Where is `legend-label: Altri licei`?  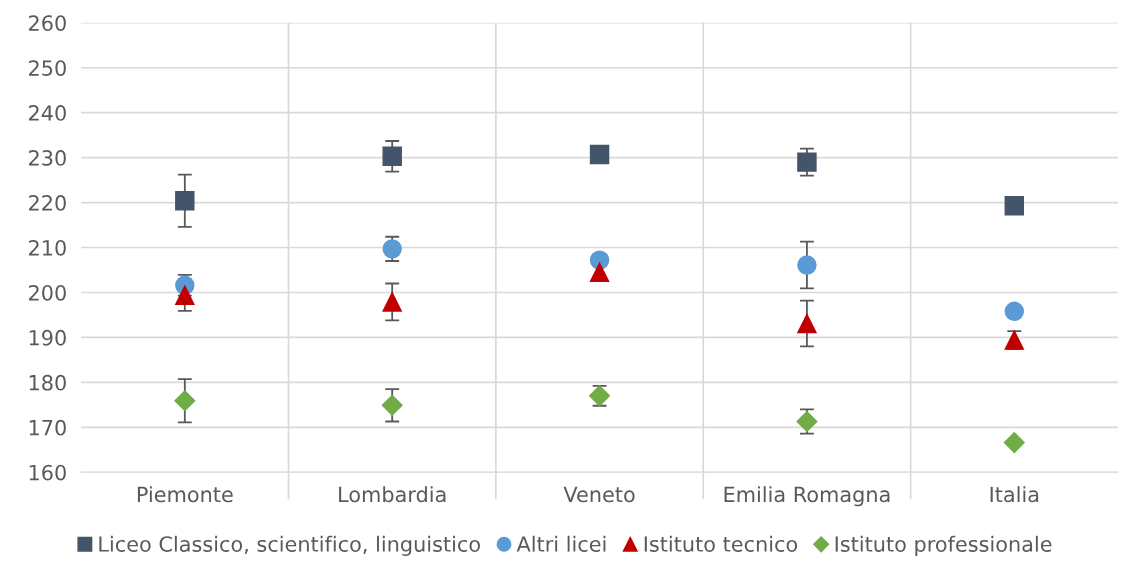 legend-label: Altri licei is located at coordinates (561, 543).